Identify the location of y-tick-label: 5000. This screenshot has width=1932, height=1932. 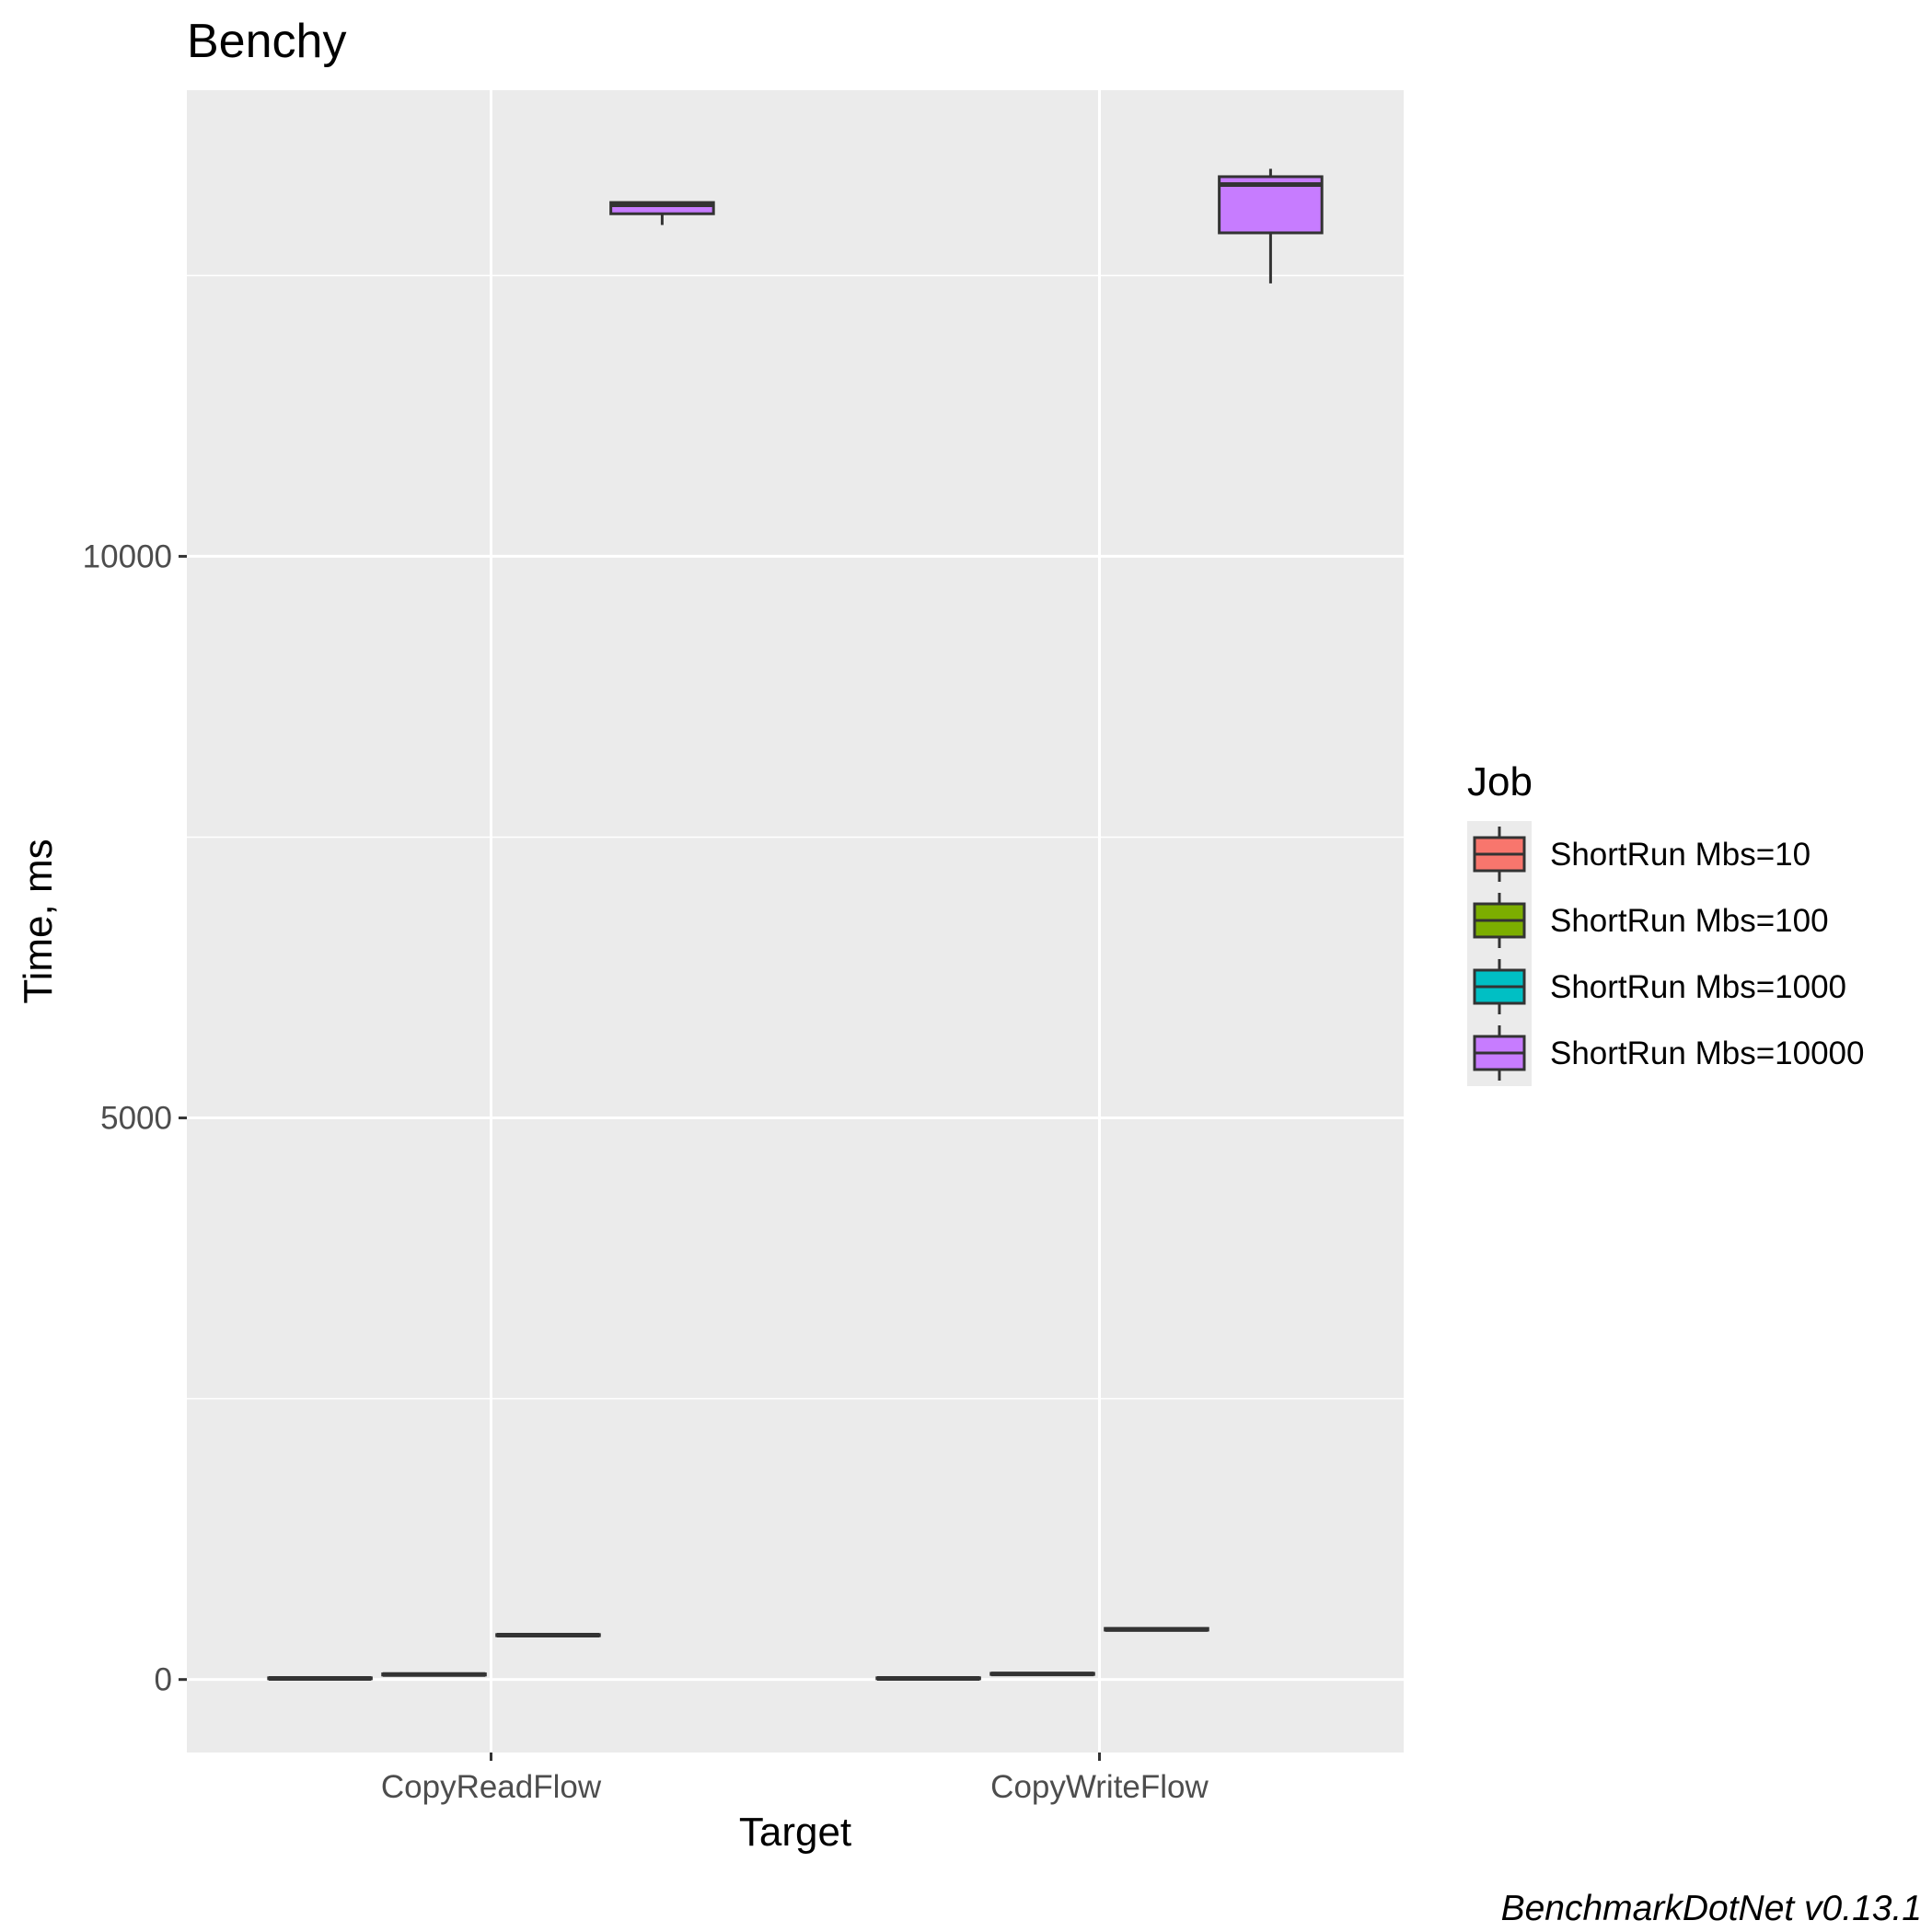
(136, 1119).